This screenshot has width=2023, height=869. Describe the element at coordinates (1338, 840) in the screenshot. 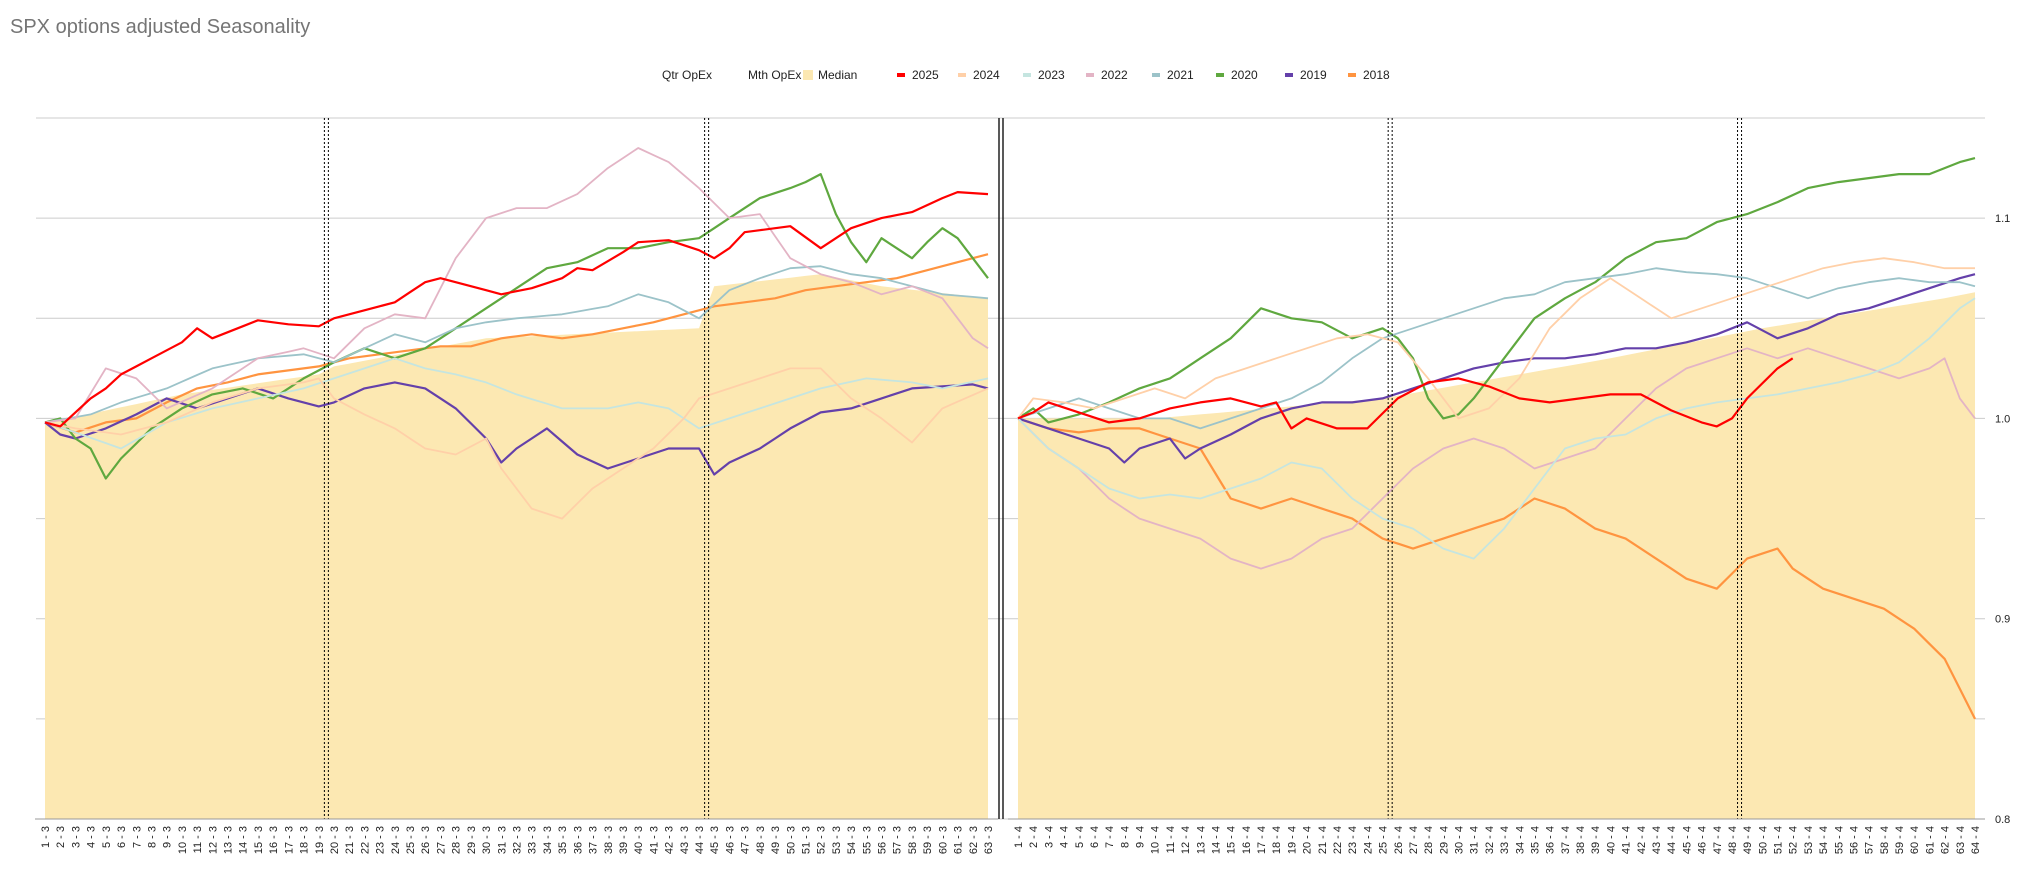

I see `x-tick-label: 22 - 4` at that location.